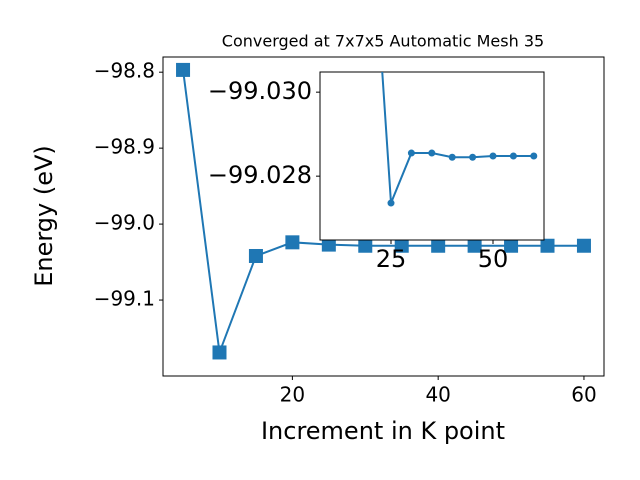 Image resolution: width=640 pixels, height=480 pixels. Describe the element at coordinates (124, 223) in the screenshot. I see `y-tick-label: −99.0` at that location.